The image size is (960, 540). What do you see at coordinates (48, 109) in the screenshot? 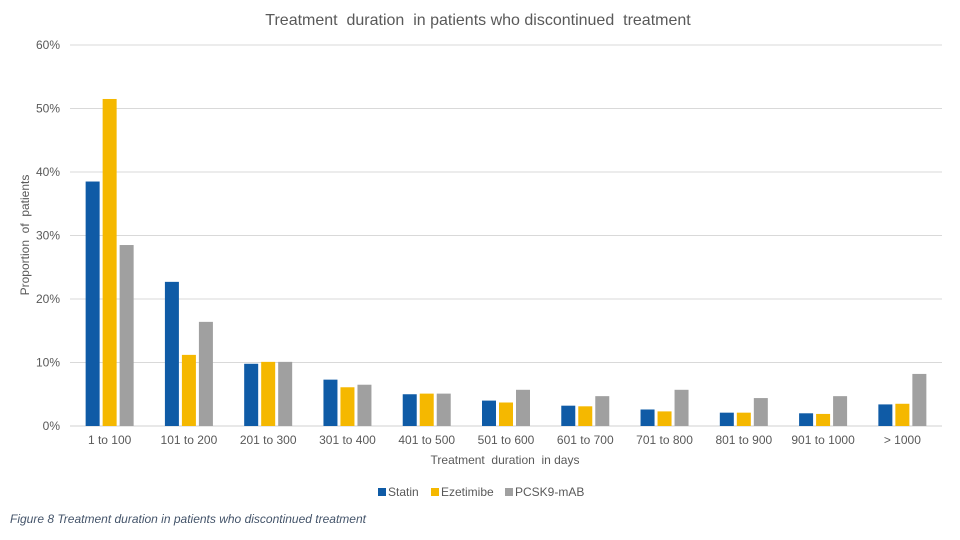
I see `y-tick-label: 50%` at bounding box center [48, 109].